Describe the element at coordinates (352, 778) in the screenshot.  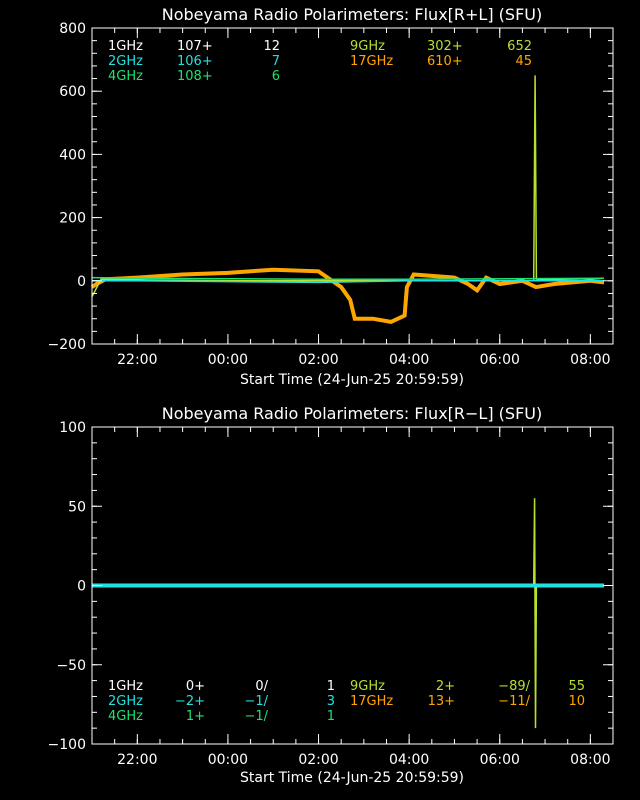
I see `bottom-xlabel: Start Time (24-Jun-25 20:59:59)` at that location.